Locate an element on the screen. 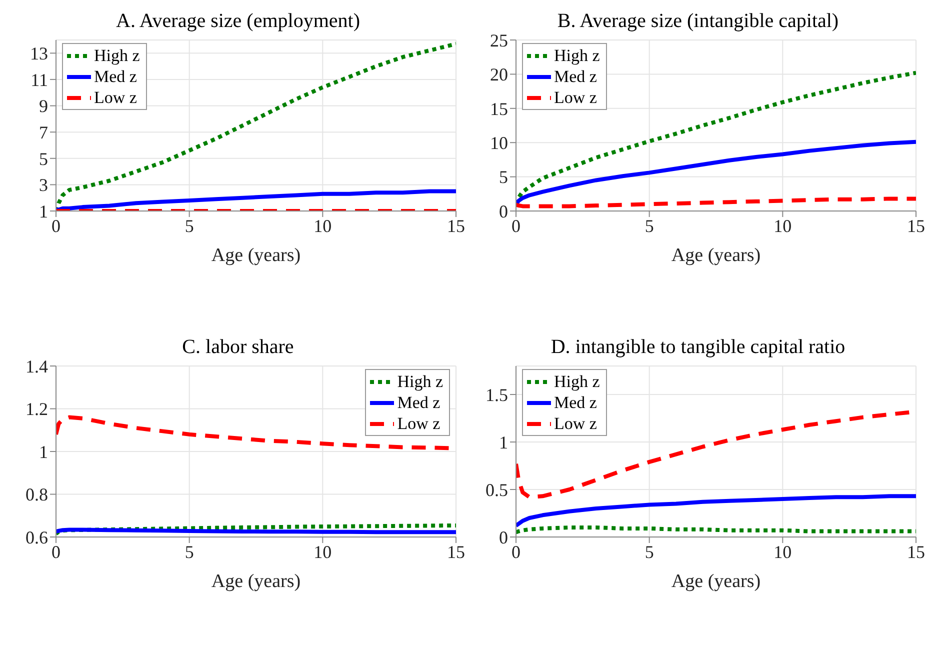  y-tick-label: 10 is located at coordinates (499, 142).